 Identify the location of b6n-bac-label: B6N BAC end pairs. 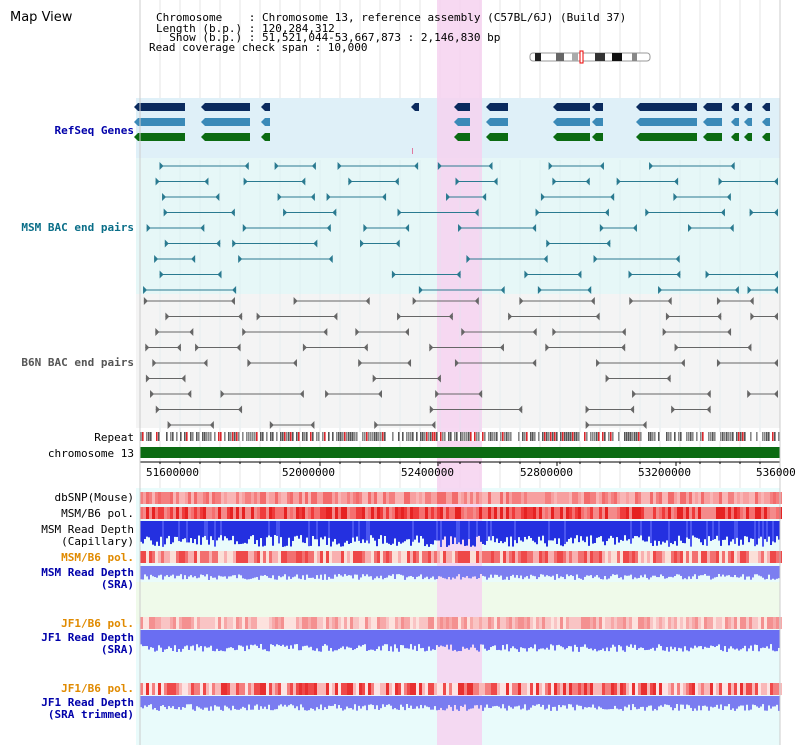
(77, 362).